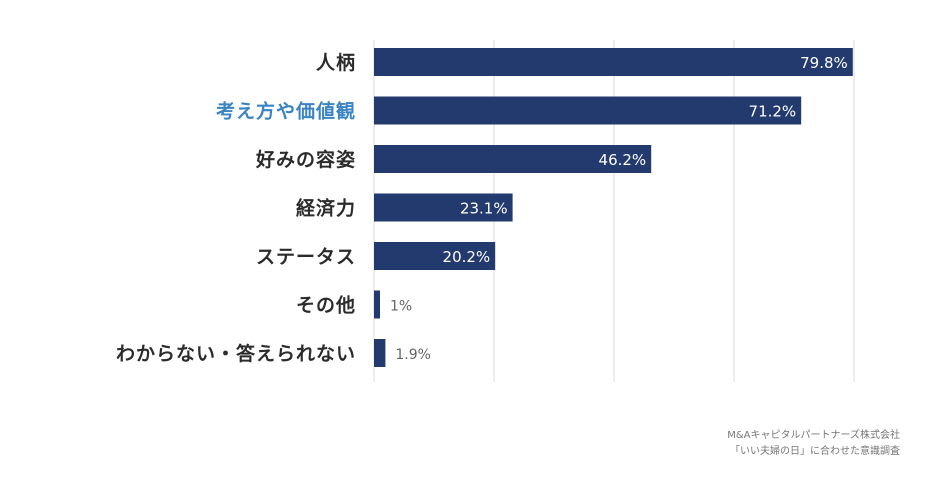 The height and width of the screenshot is (482, 930). I want to click on category-label: その他, so click(326, 305).